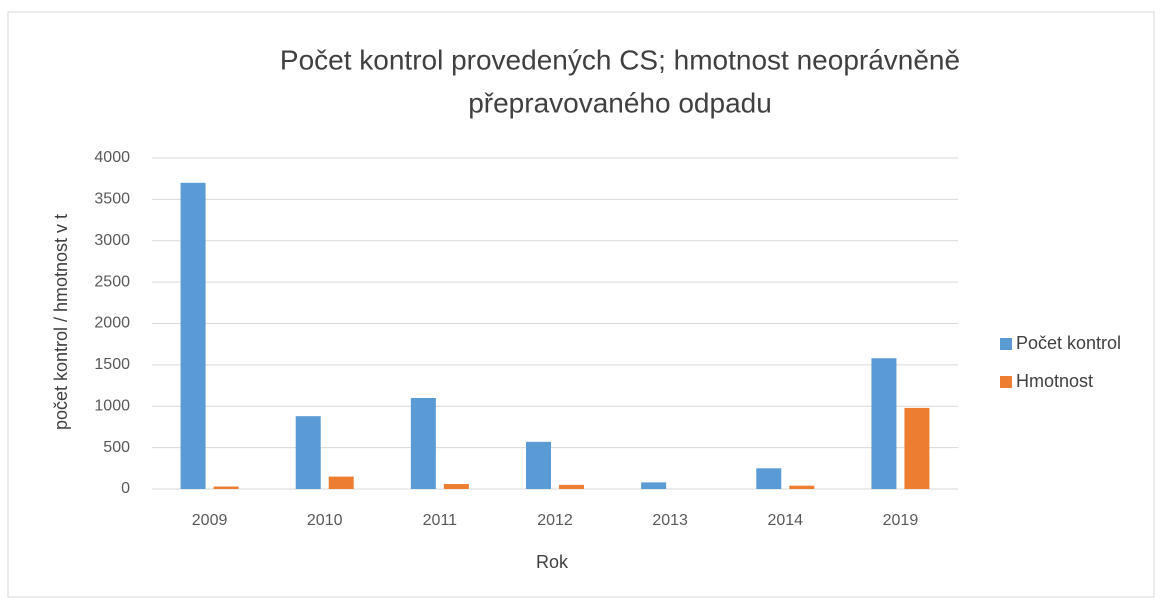 The width and height of the screenshot is (1162, 601). What do you see at coordinates (552, 562) in the screenshot?
I see `x-axis-label: Rok` at bounding box center [552, 562].